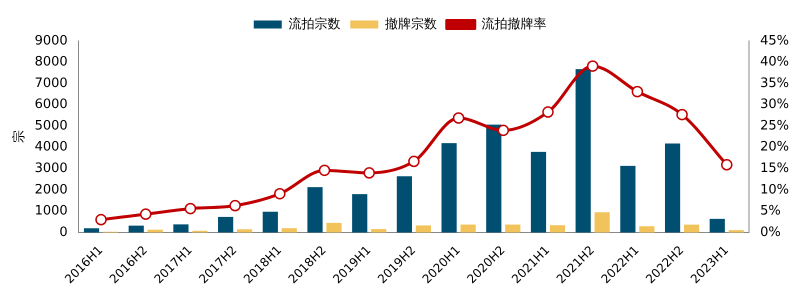  Describe the element at coordinates (770, 232) in the screenshot. I see `y2-tick-label: 0%` at that location.